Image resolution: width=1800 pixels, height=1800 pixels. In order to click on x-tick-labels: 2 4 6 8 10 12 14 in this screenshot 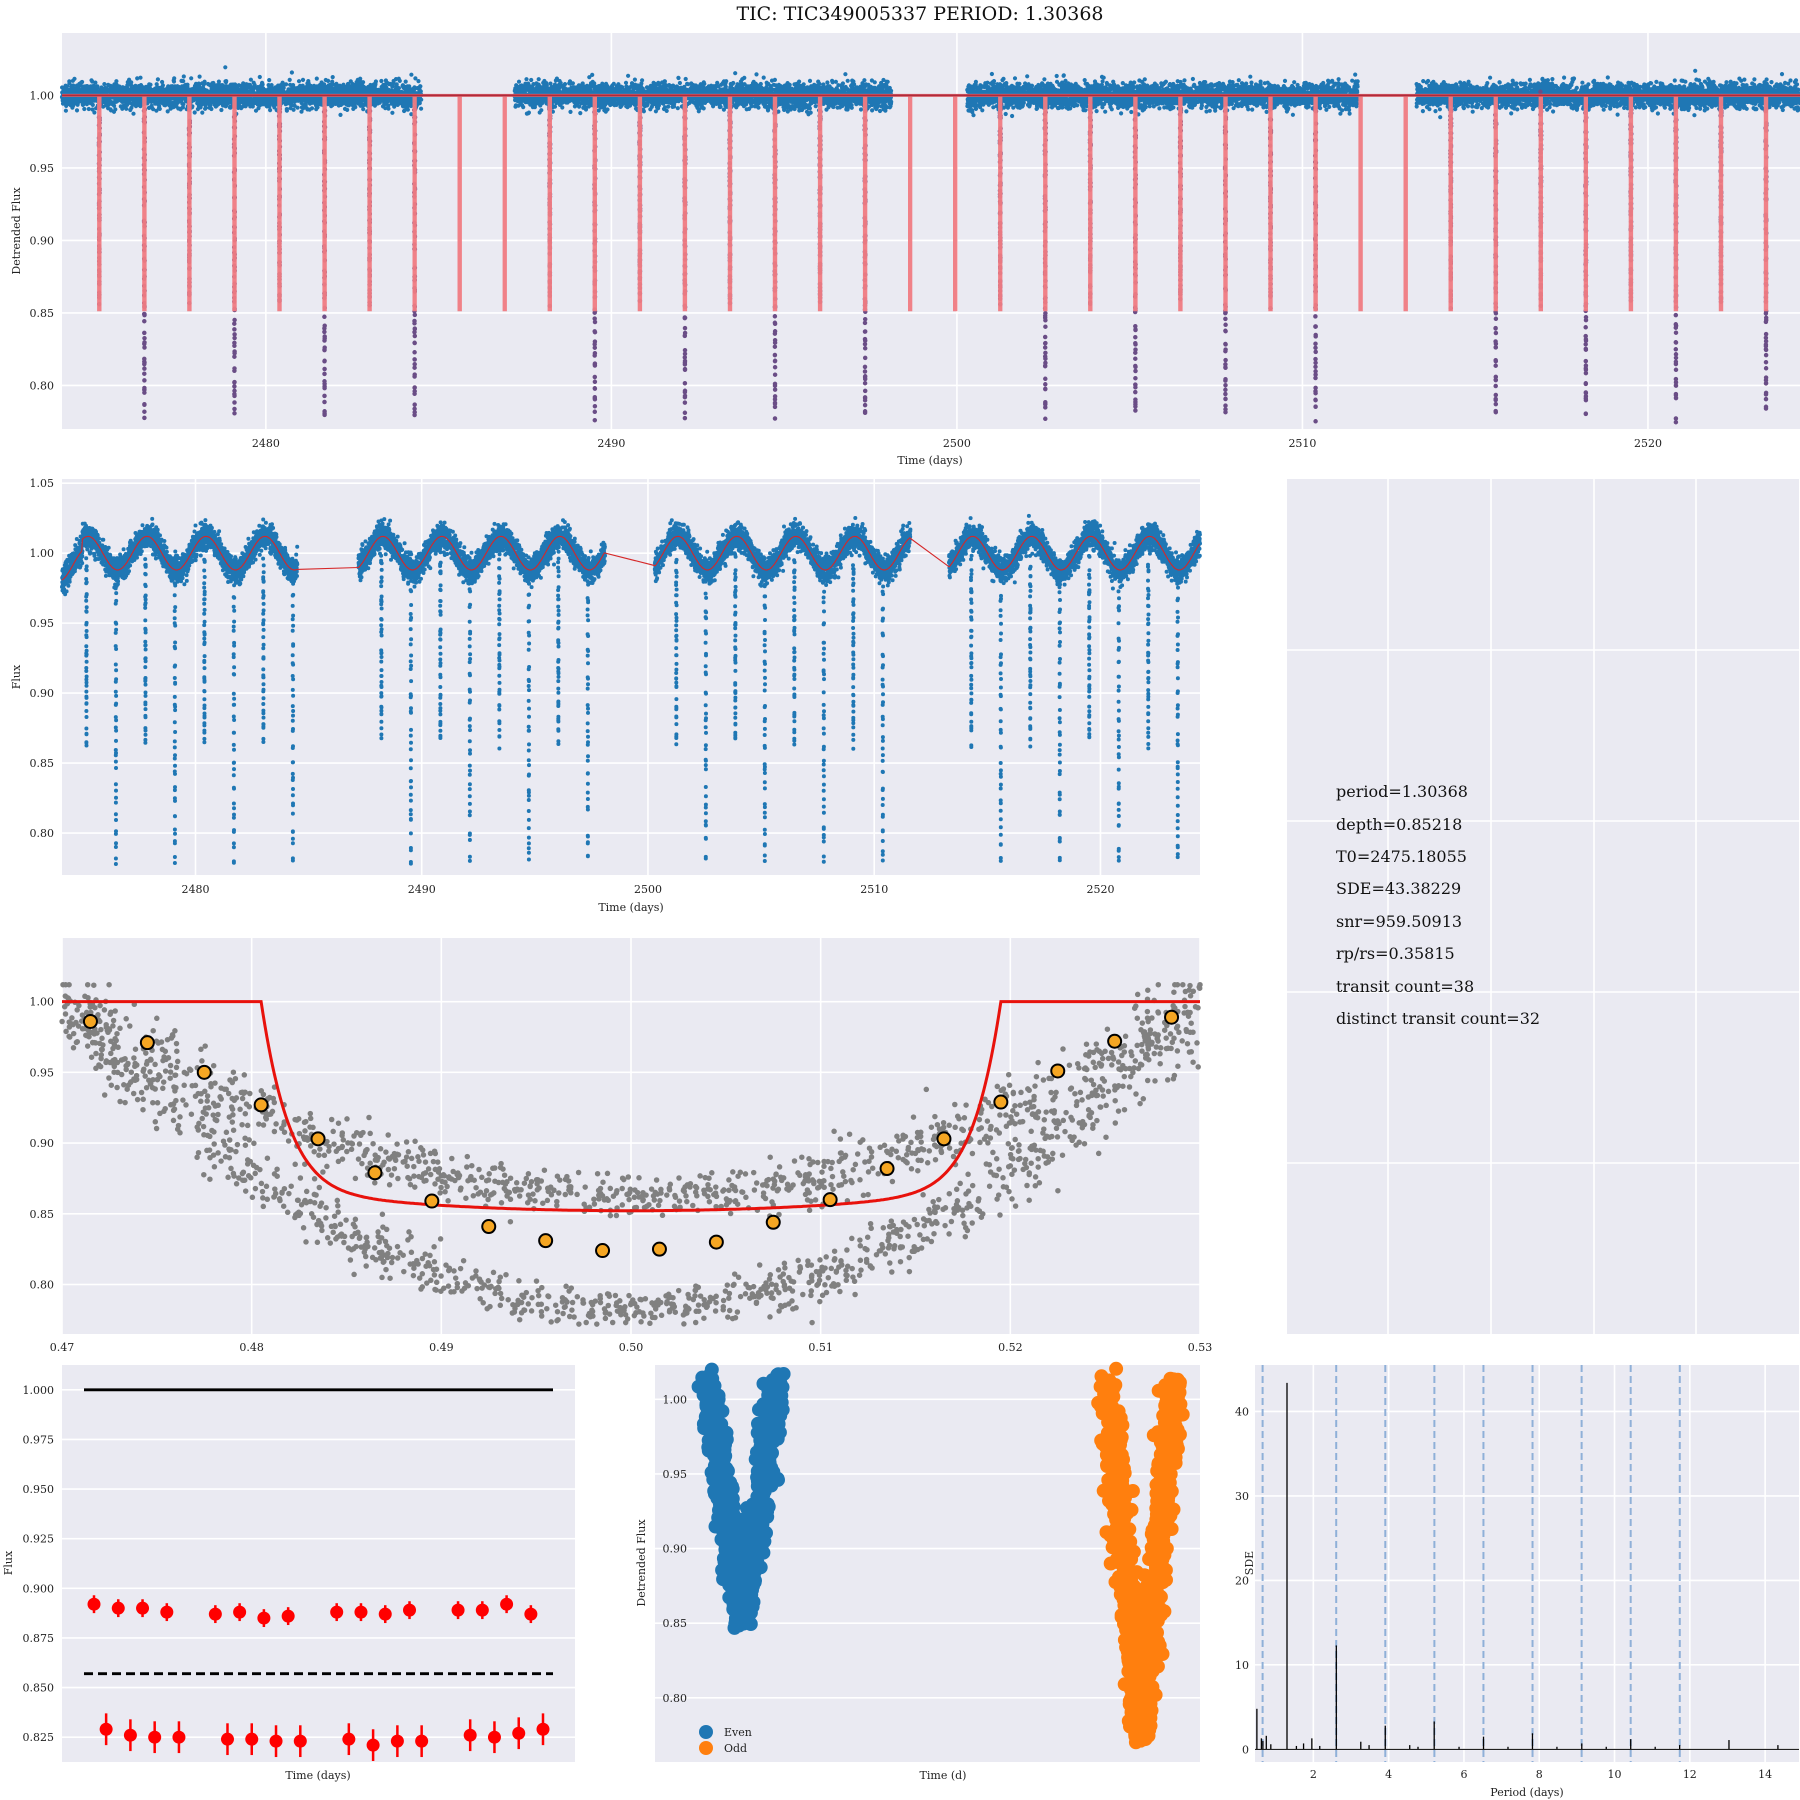, I will do `click(1541, 1774)`.